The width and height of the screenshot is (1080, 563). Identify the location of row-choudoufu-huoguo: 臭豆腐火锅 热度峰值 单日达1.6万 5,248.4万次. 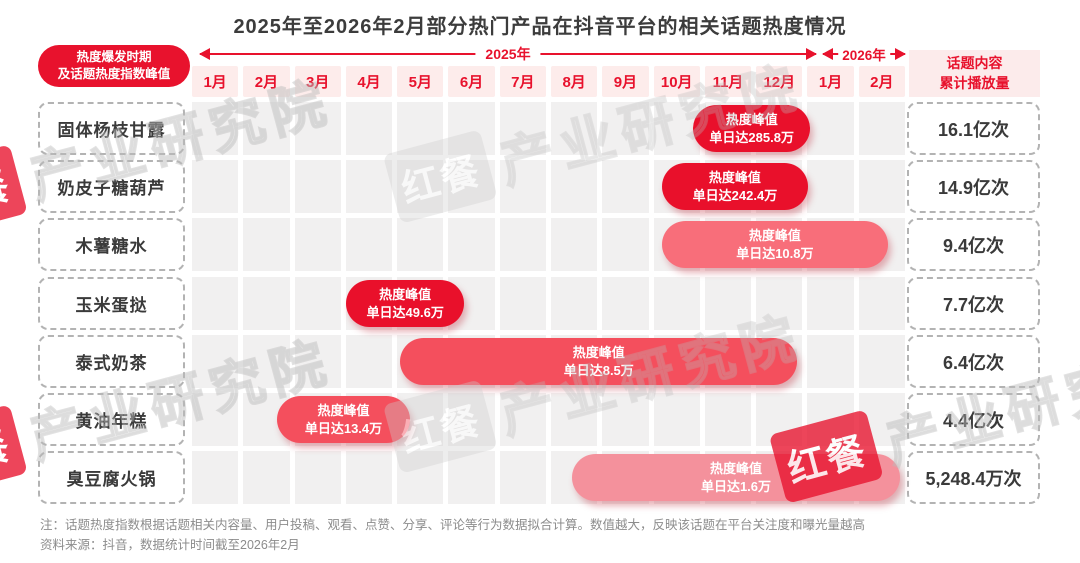
(540, 477).